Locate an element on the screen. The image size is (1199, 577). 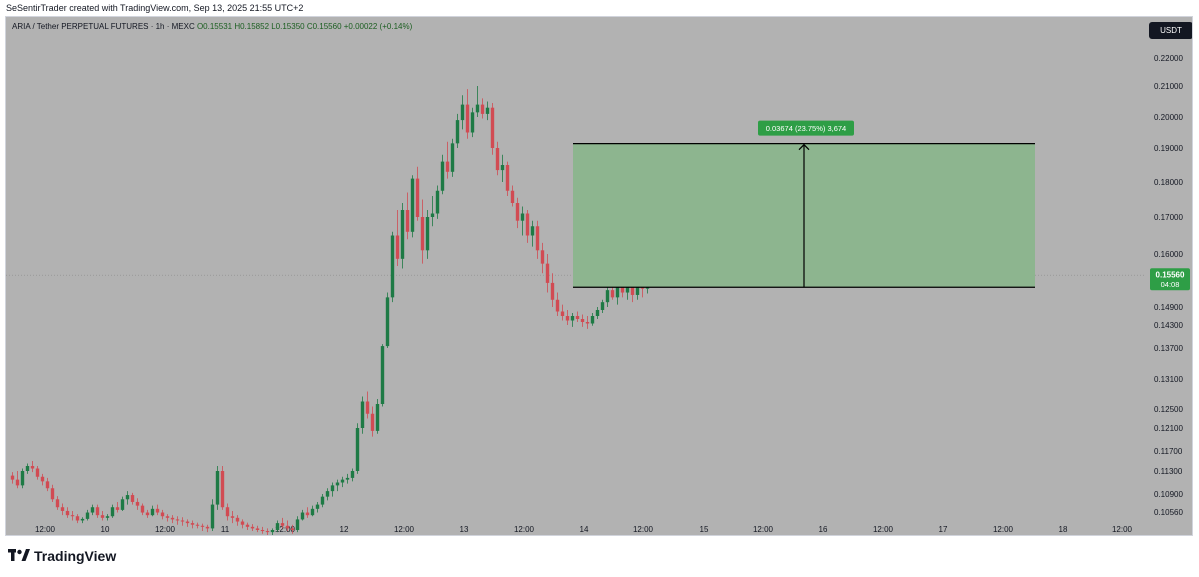
measure-label-box is located at coordinates (806, 128).